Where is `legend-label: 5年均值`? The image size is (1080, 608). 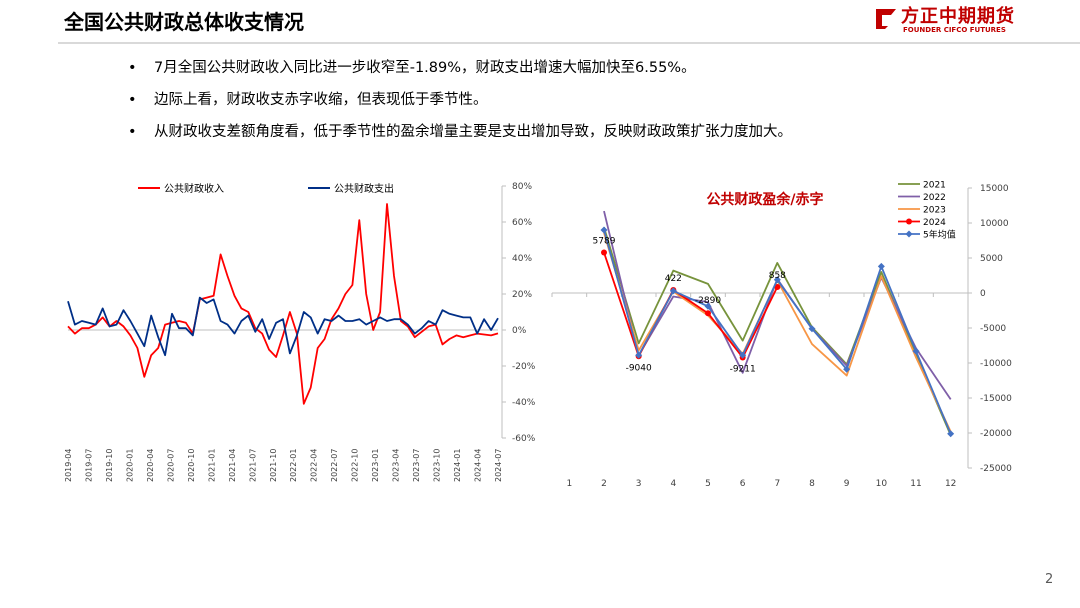
legend-label: 5年均值 is located at coordinates (939, 235).